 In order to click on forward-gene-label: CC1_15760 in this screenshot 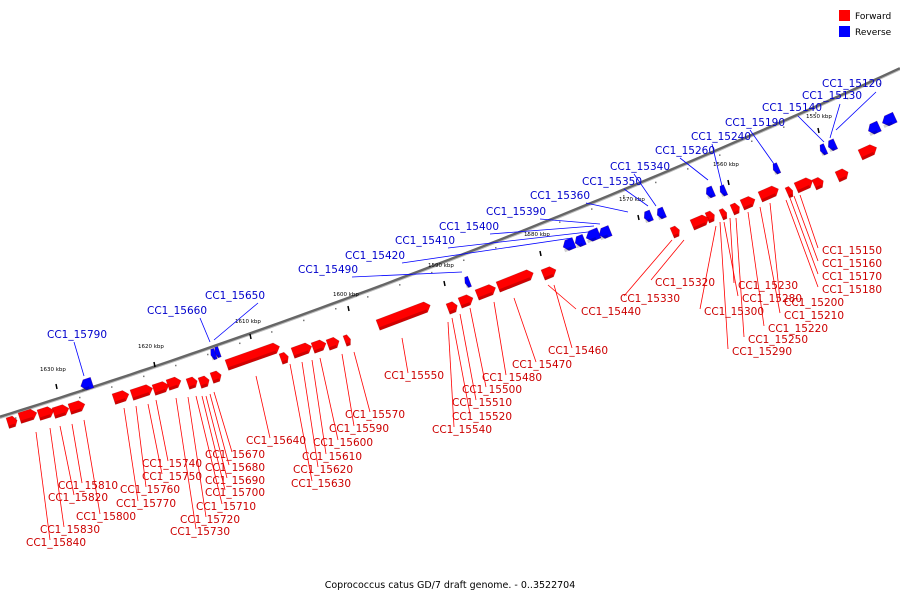, I will do `click(150, 490)`.